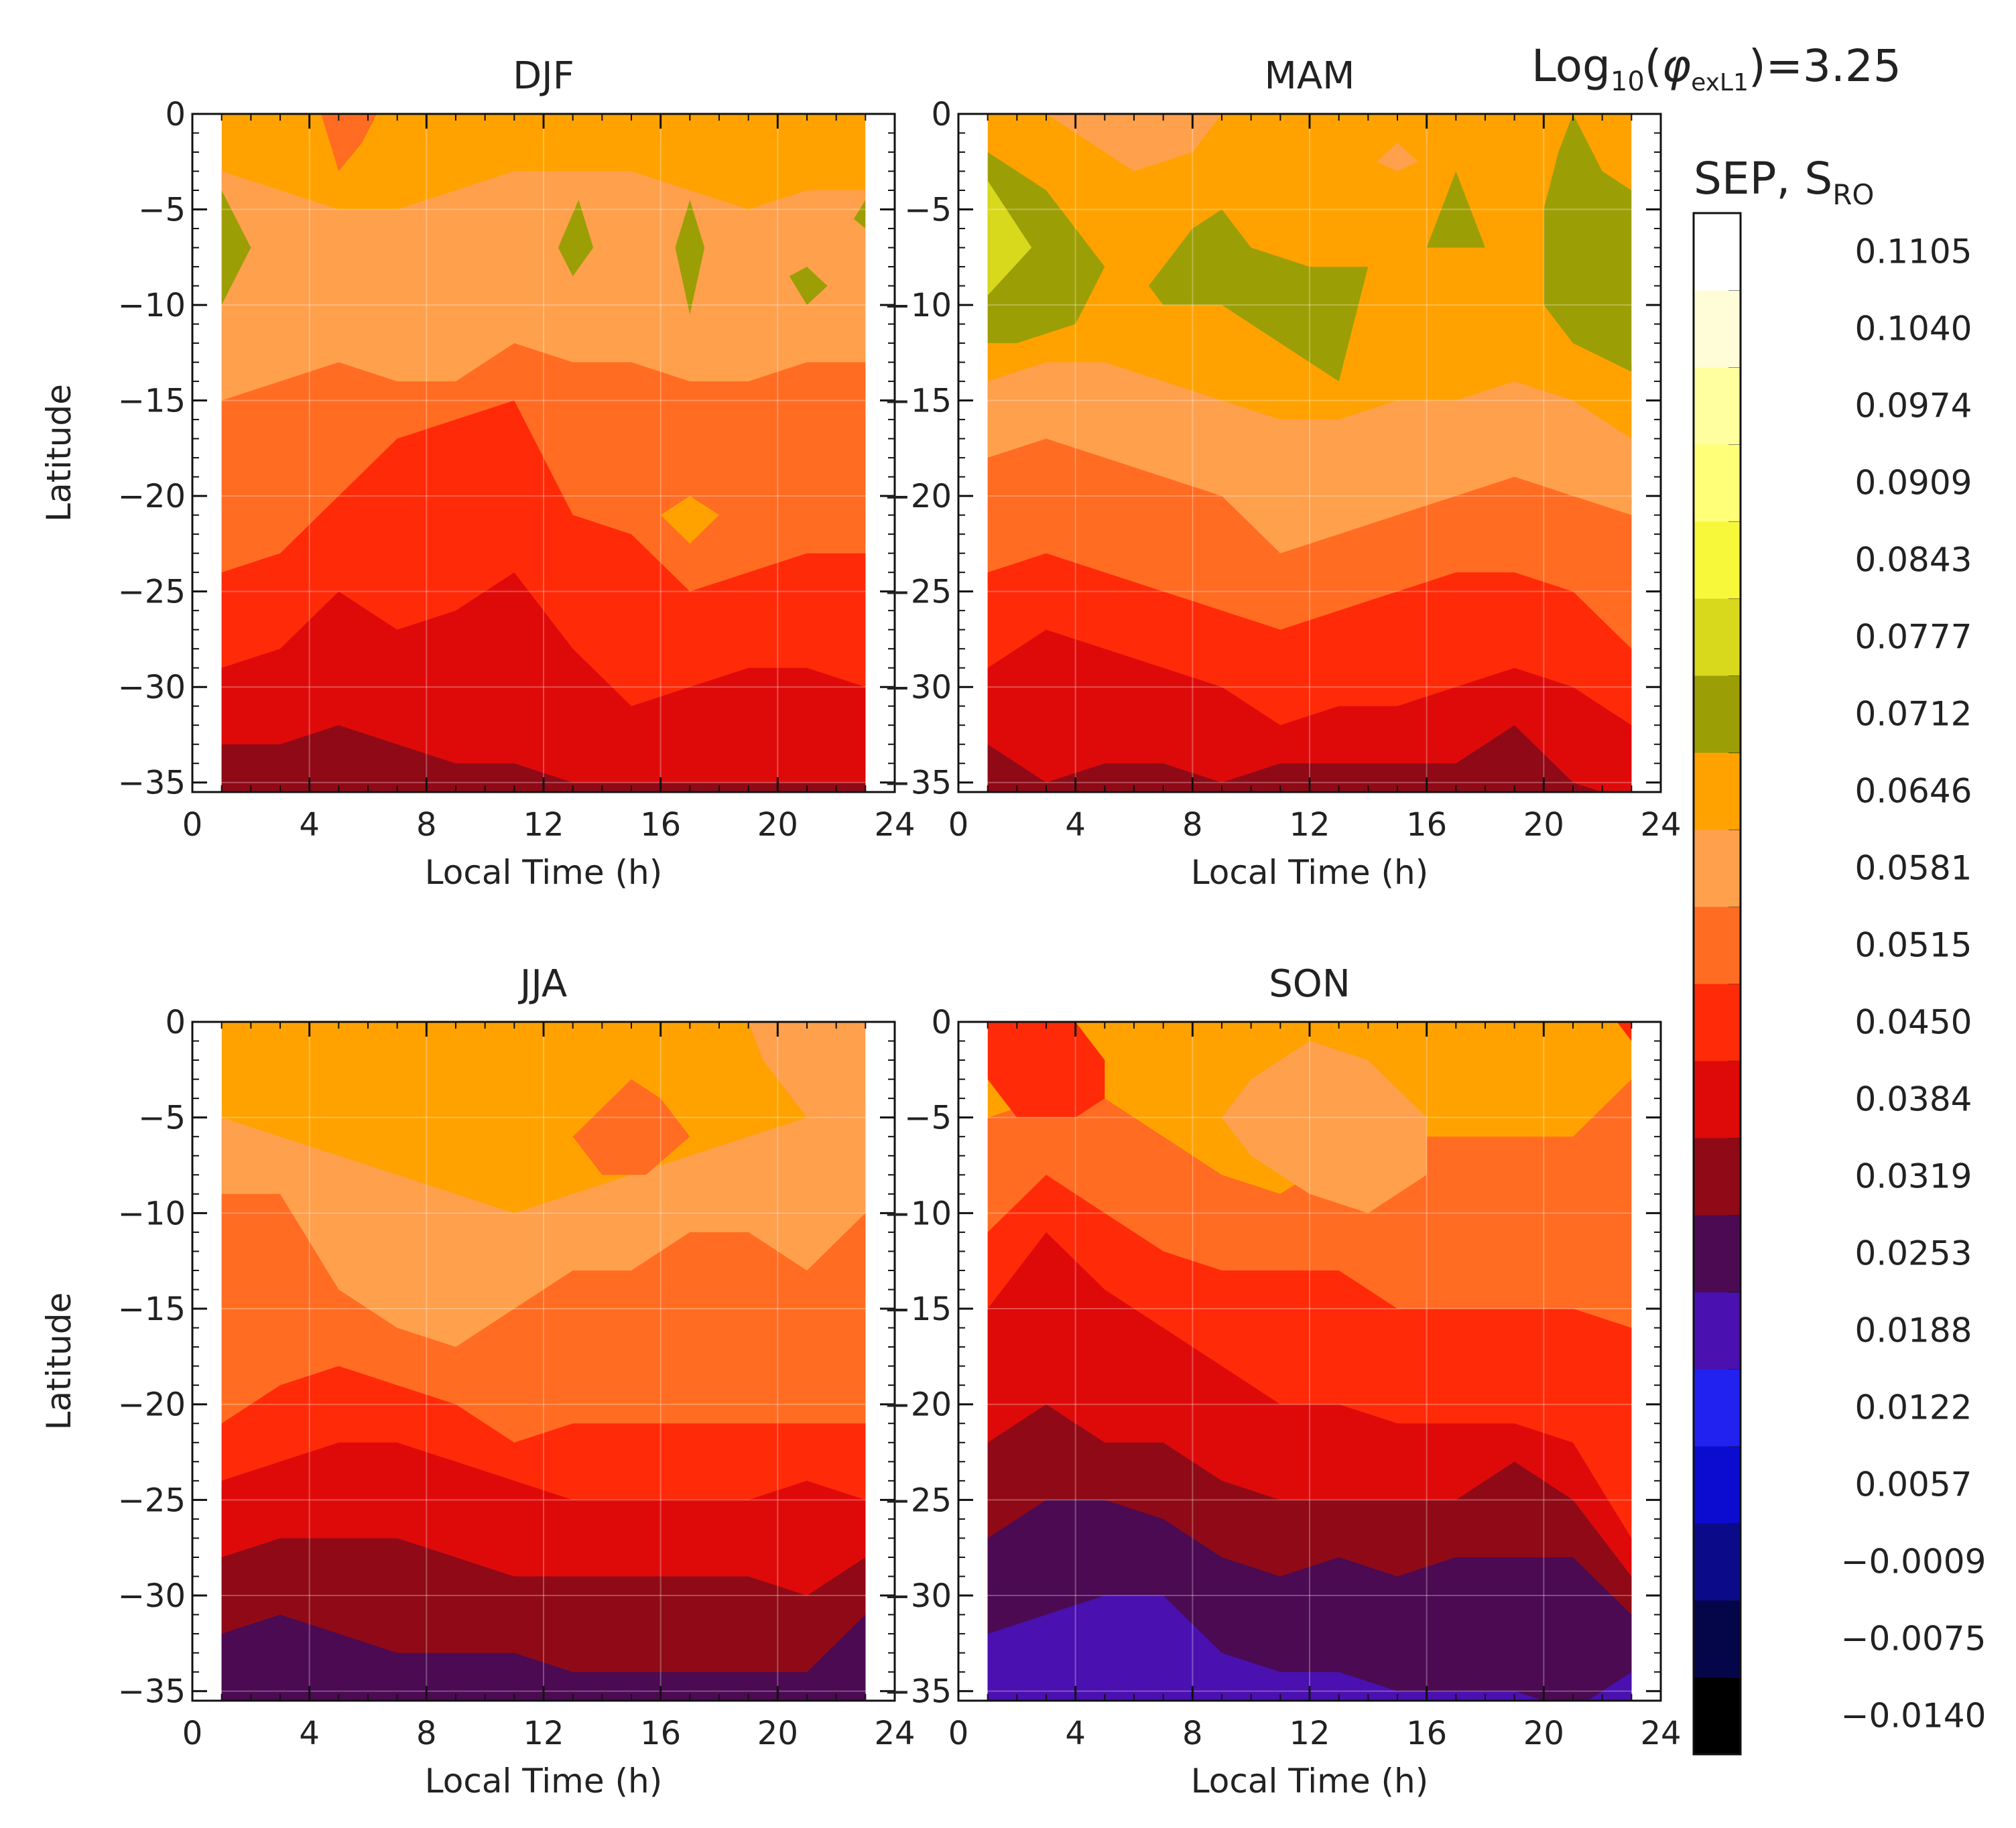 This screenshot has height=1828, width=2016. What do you see at coordinates (1914, 1716) in the screenshot?
I see `colorbar-tick-label: −0.0140` at bounding box center [1914, 1716].